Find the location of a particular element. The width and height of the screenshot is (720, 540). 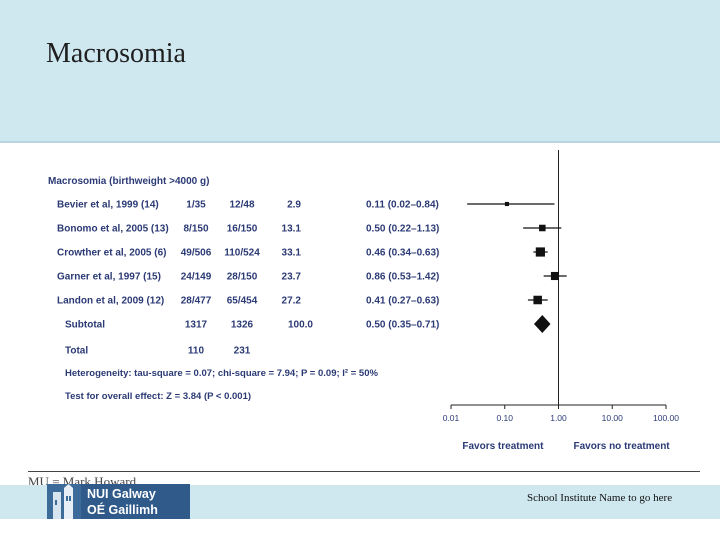

nui-galway-logo: NUI Galway OÉ Gaillimh is located at coordinates (118, 501).